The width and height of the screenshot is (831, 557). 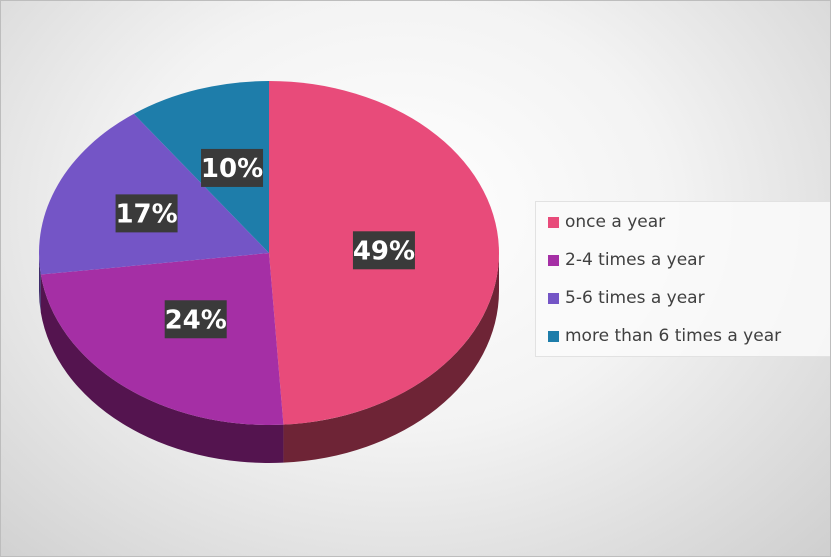 I want to click on pie-data-labels: 49% 24% 17% 10%, so click(x=265, y=243).